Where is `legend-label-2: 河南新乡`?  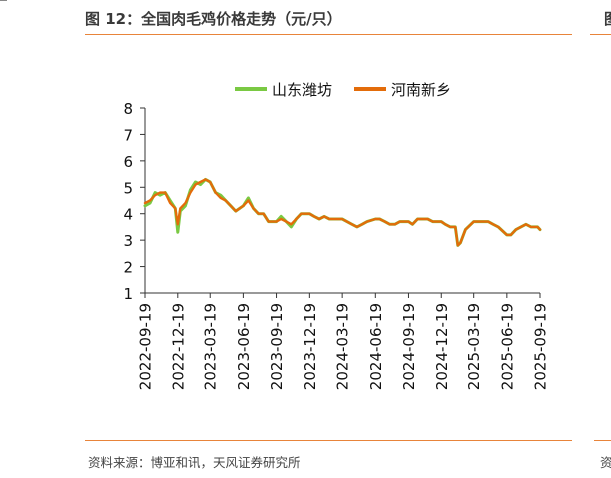 legend-label-2: 河南新乡 is located at coordinates (421, 90).